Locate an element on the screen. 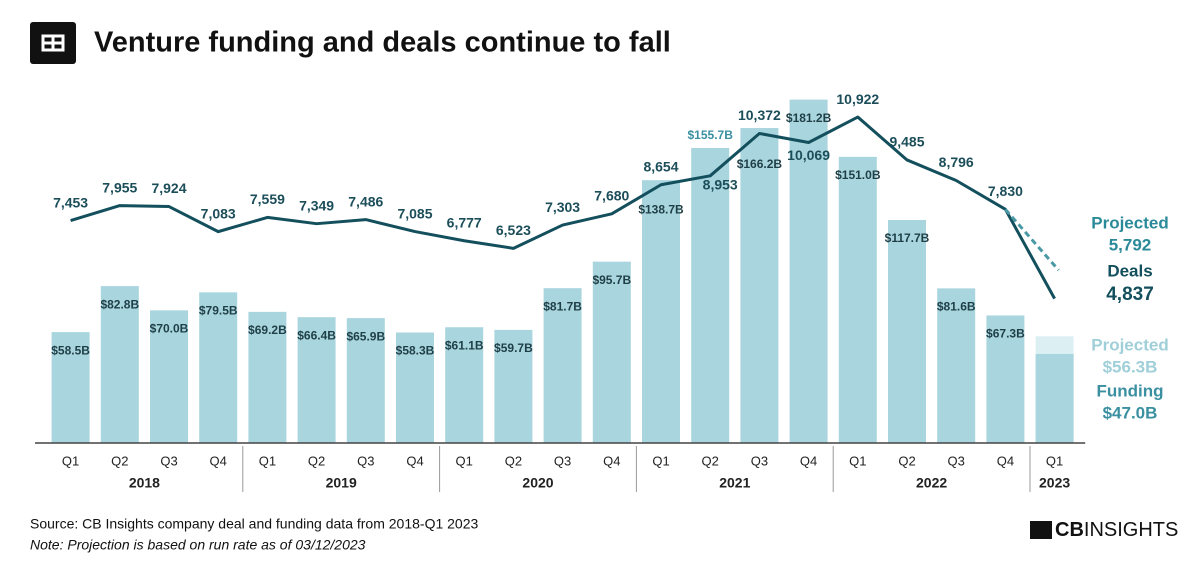 Image resolution: width=1200 pixels, height=578 pixels. bar-label: $61.1B is located at coordinates (464, 345).